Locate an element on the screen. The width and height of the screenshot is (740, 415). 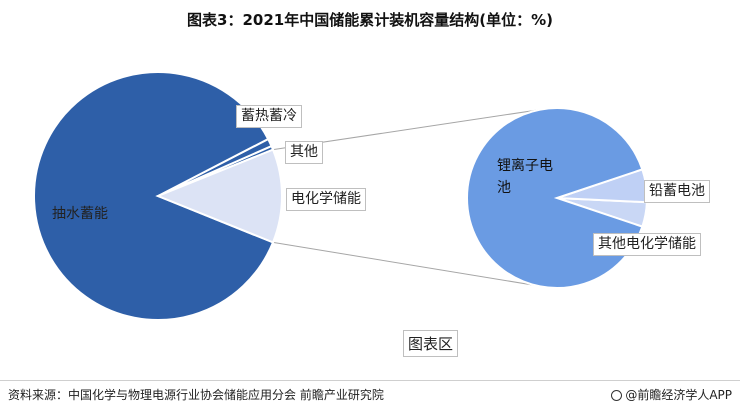
slice-label-electrochemical: 电化学储能 is located at coordinates (326, 199).